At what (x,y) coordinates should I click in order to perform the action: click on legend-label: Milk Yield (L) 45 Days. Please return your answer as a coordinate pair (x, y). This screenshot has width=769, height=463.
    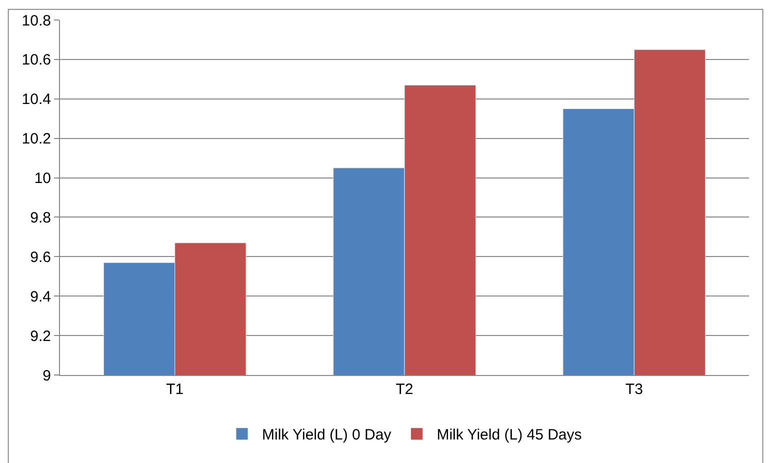
    Looking at the image, I should click on (509, 435).